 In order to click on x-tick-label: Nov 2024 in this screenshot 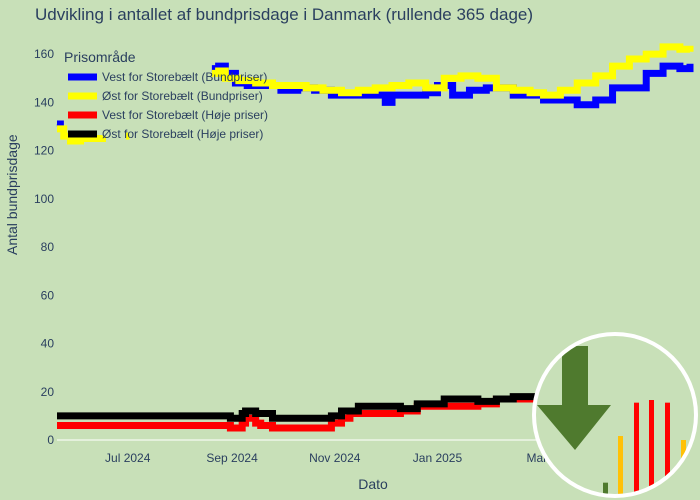, I will do `click(335, 458)`.